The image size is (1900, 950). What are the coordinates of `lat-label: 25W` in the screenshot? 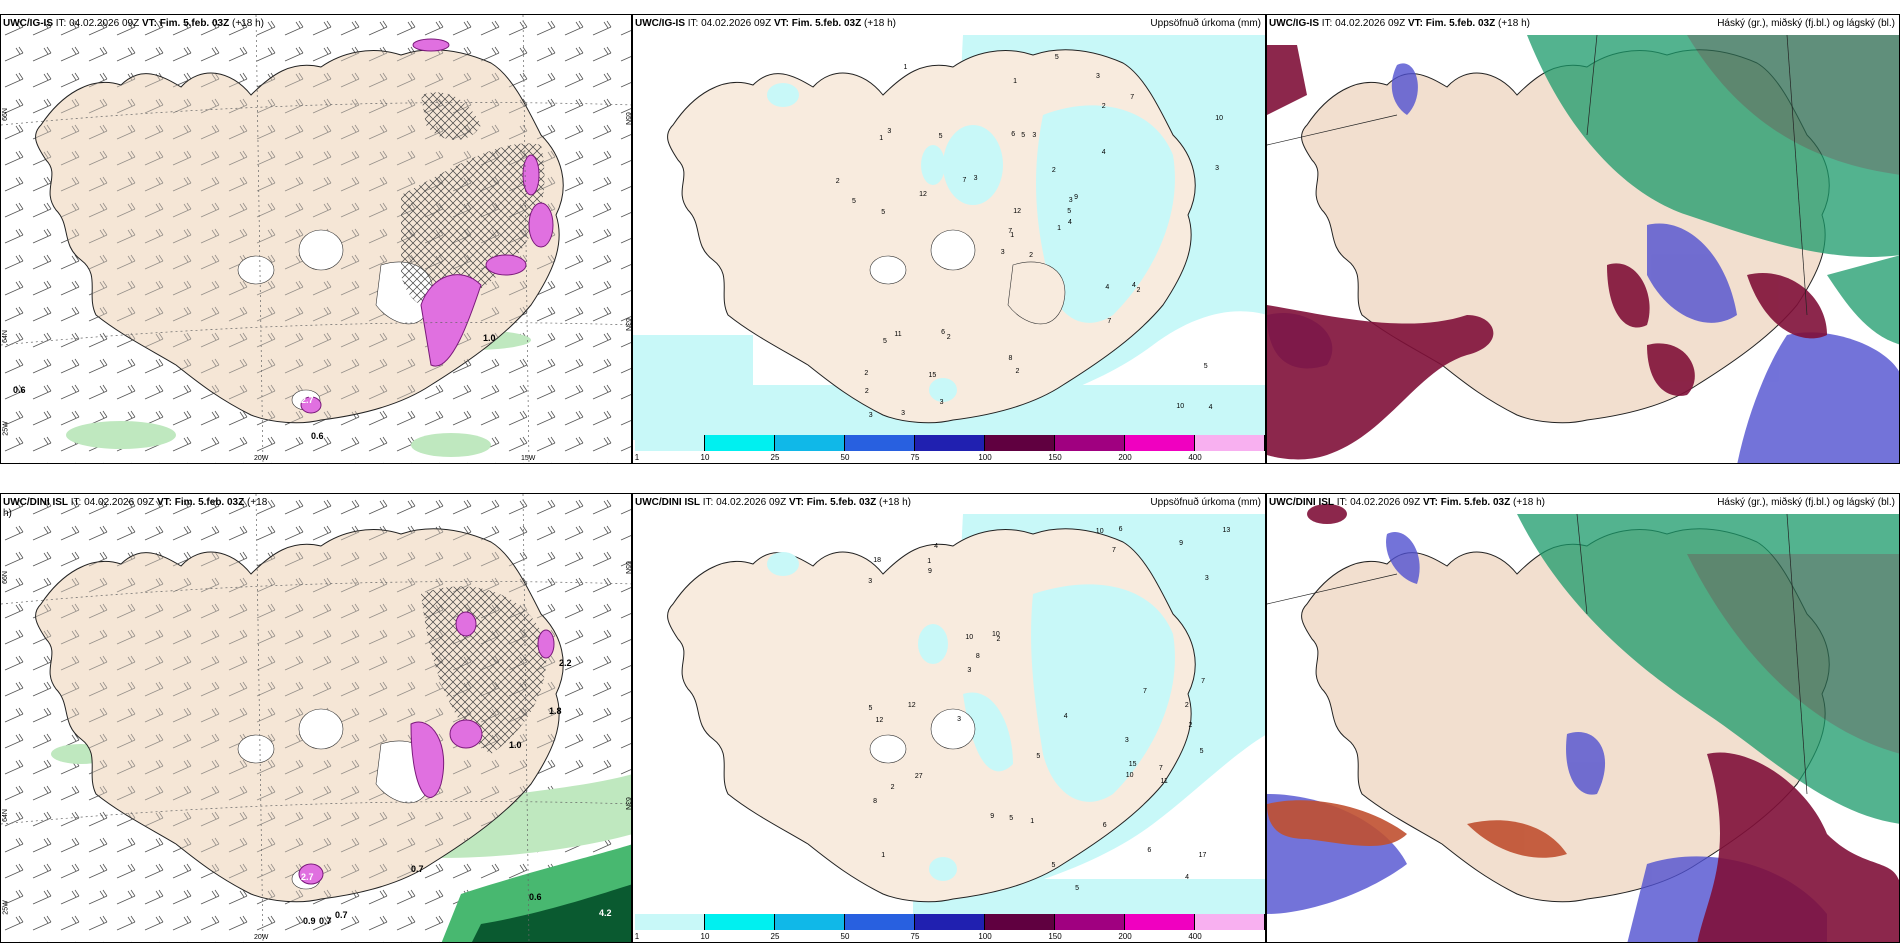 It's located at (6, 907).